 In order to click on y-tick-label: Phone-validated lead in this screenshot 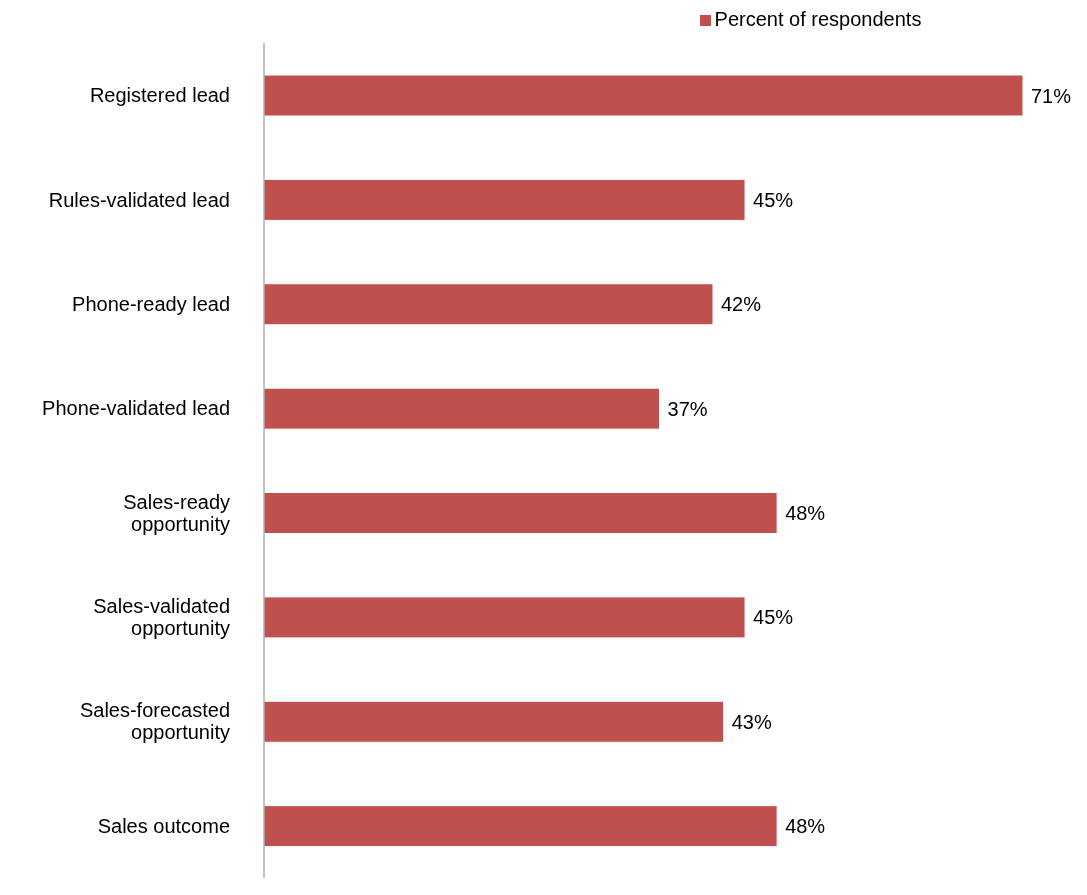, I will do `click(136, 408)`.